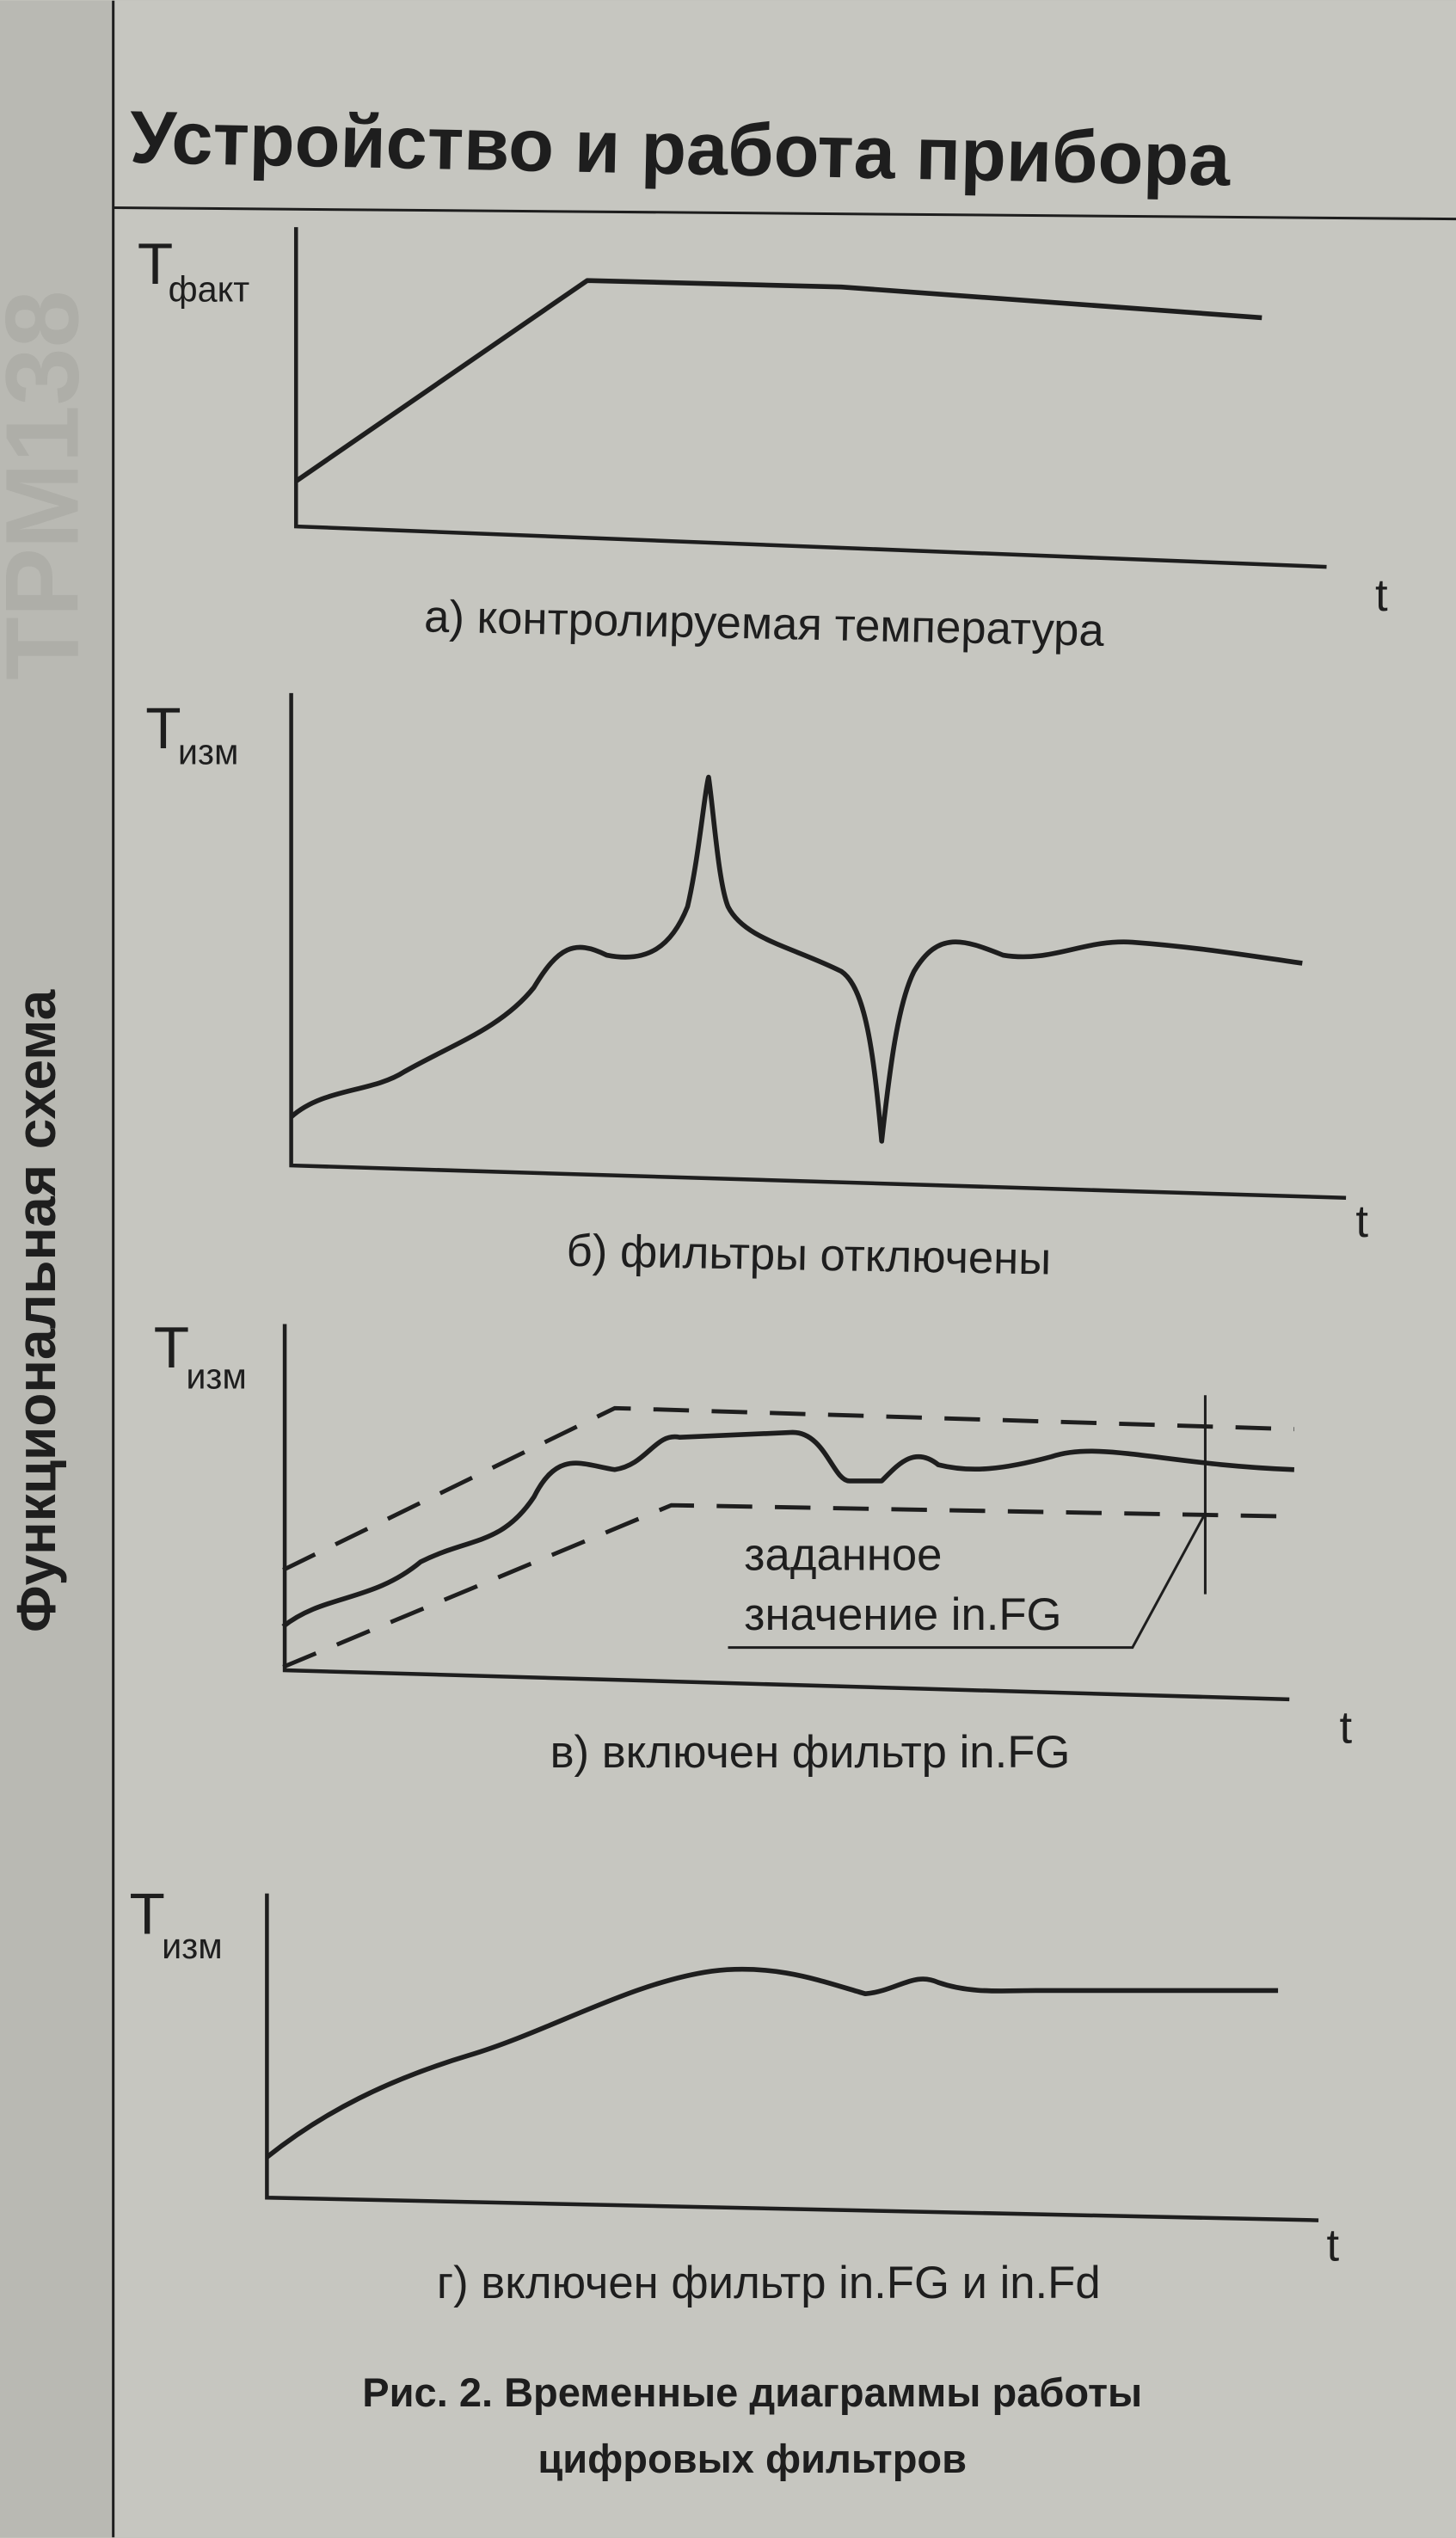  Describe the element at coordinates (903, 1614) in the screenshot. I see `annotation: значение in.FG` at that location.